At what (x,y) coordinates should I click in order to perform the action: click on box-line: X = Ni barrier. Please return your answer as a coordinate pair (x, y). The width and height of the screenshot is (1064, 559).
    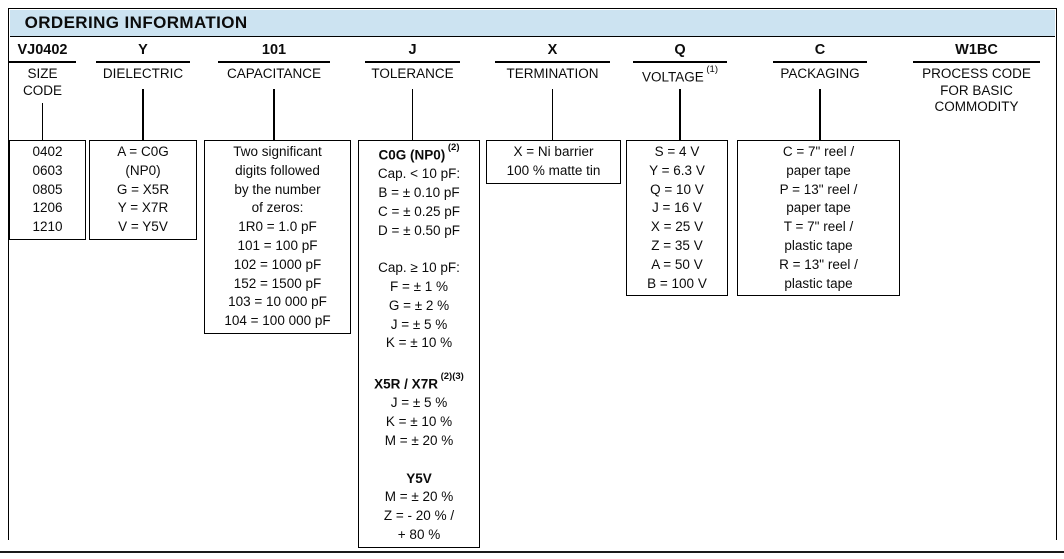
    Looking at the image, I should click on (553, 151).